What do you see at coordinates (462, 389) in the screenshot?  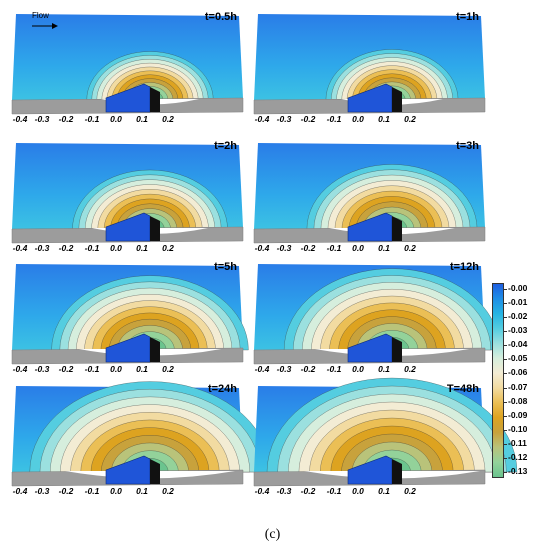 I see `time-label: T=48h` at bounding box center [462, 389].